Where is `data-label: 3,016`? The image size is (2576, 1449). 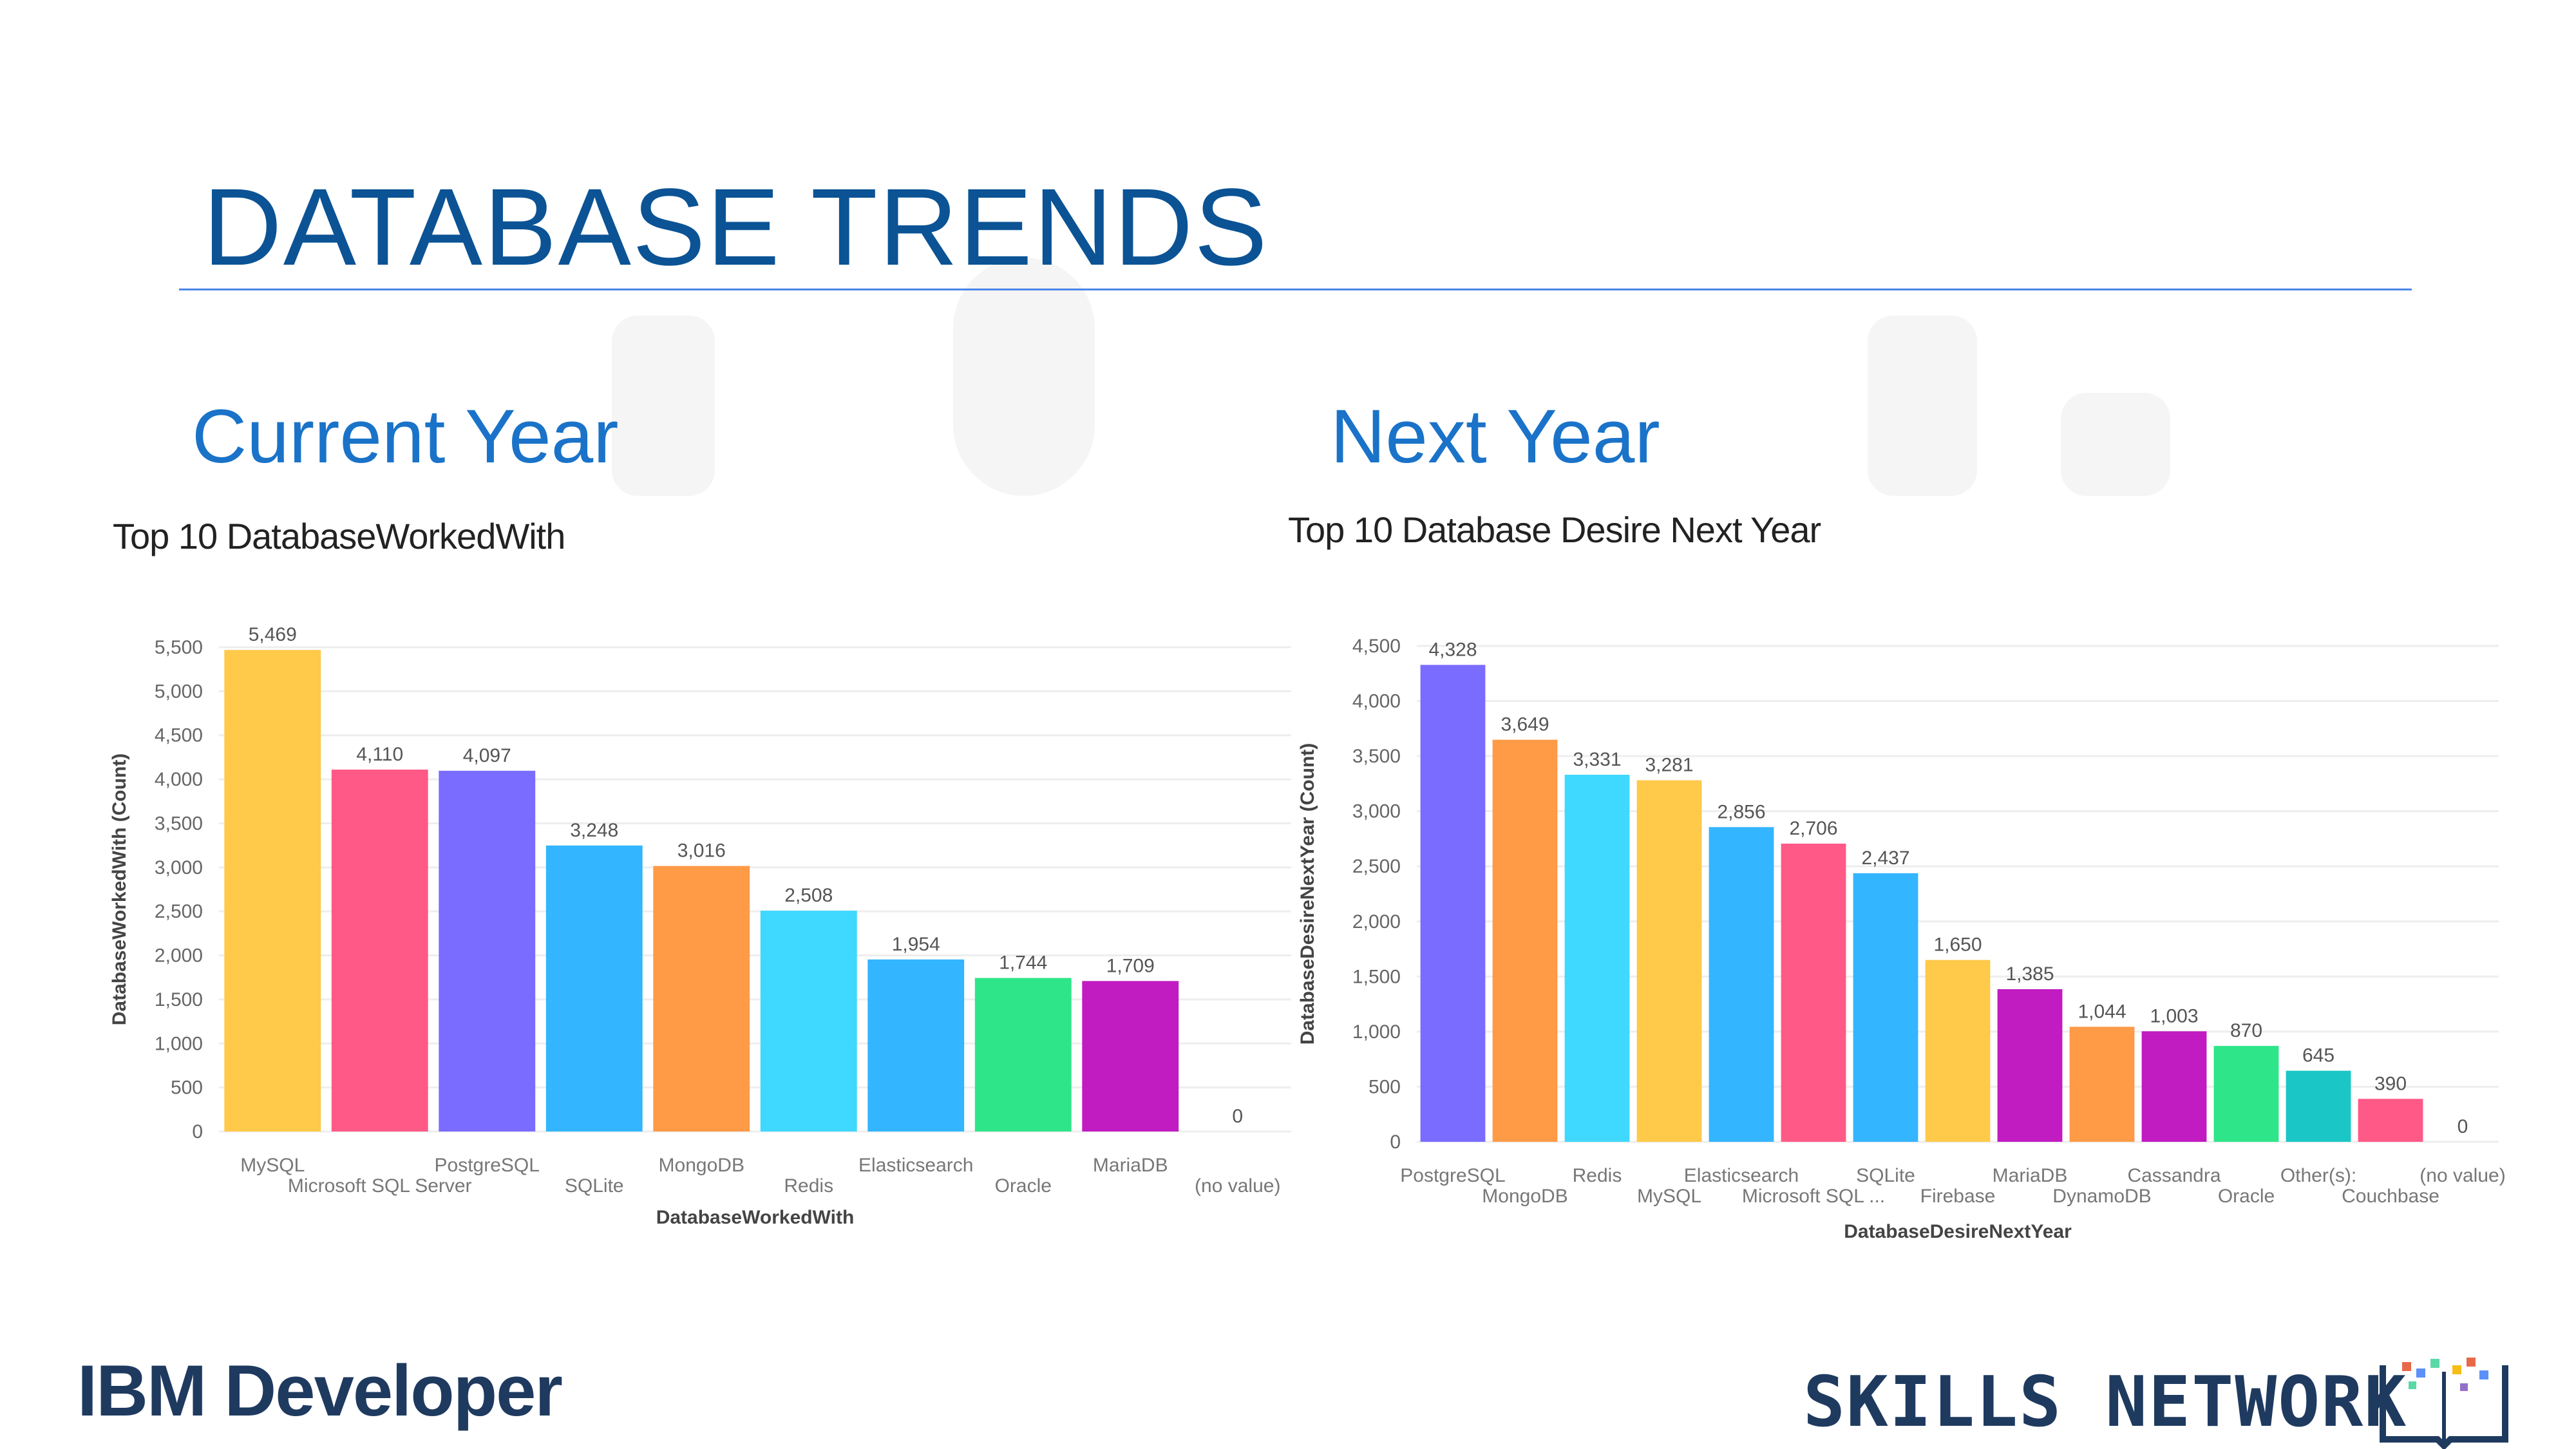
data-label: 3,016 is located at coordinates (701, 851).